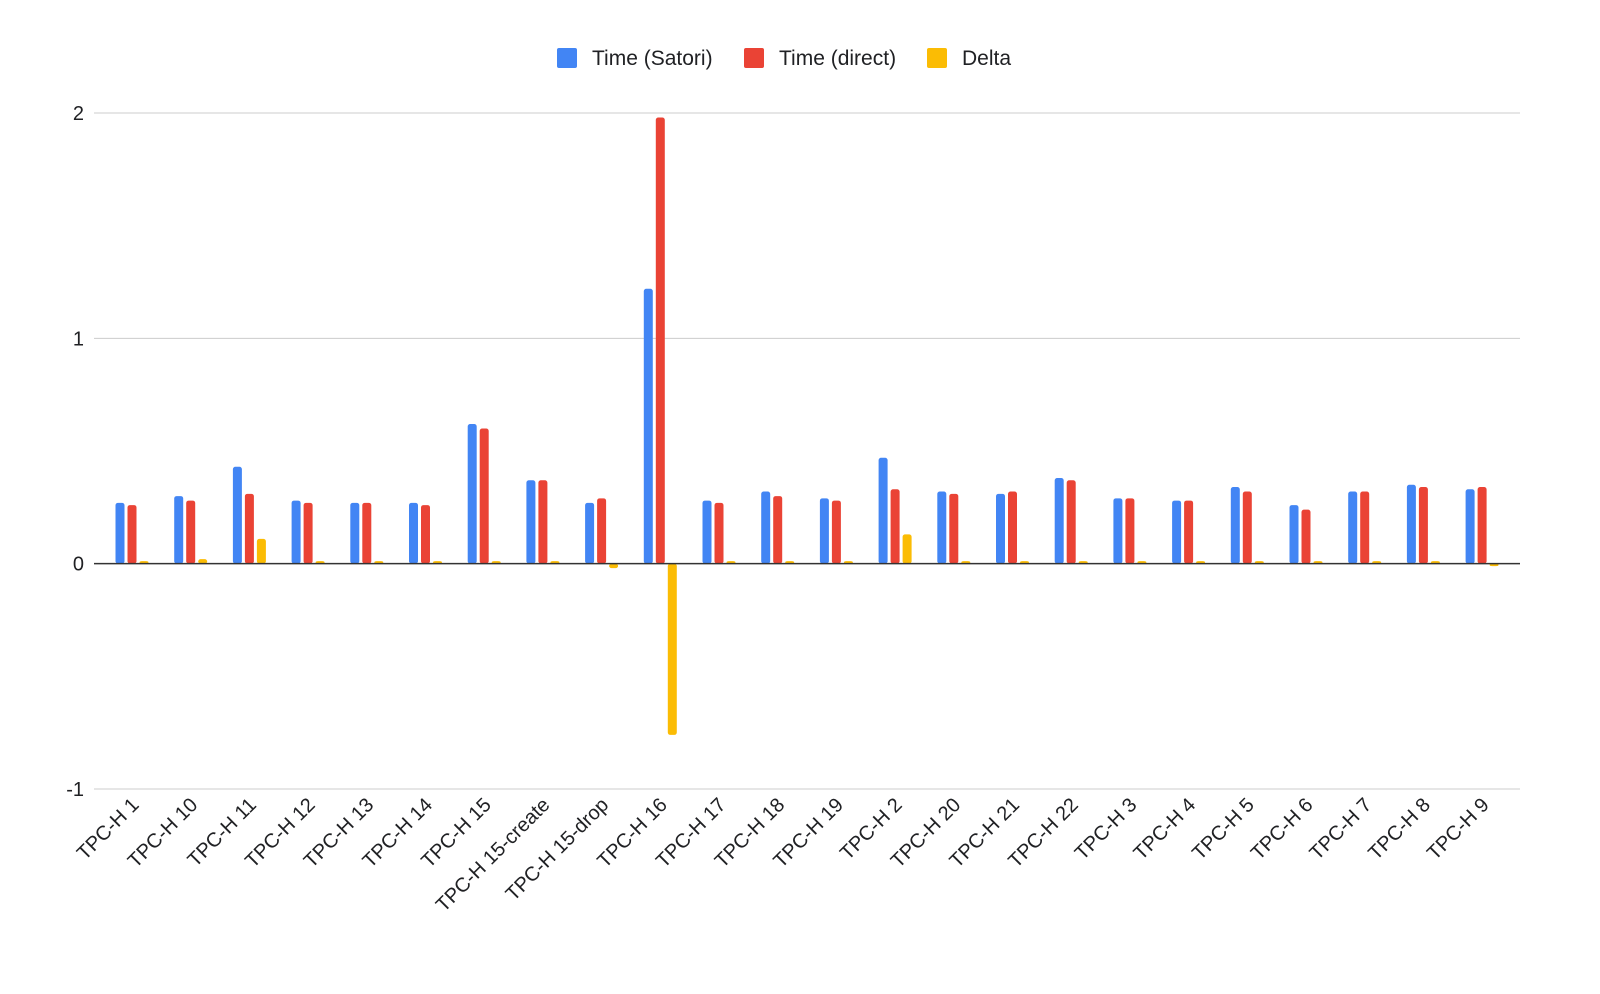 This screenshot has height=994, width=1600. Describe the element at coordinates (1399, 829) in the screenshot. I see `x-tick-label: TPC-H 8` at that location.